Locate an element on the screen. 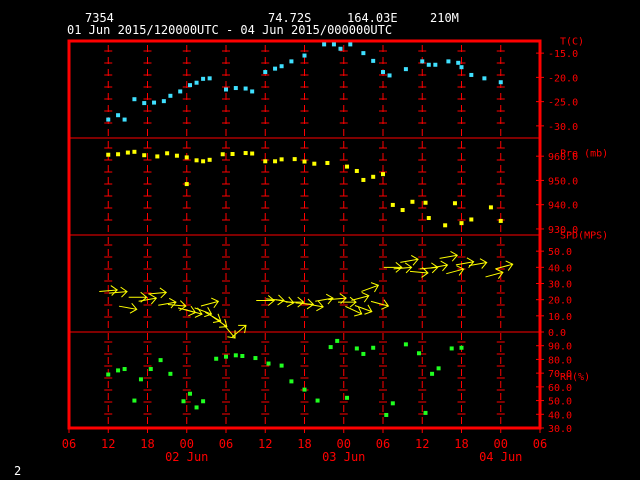 This screenshot has width=640, height=480. panel-label: SPD(MPS) is located at coordinates (584, 236).